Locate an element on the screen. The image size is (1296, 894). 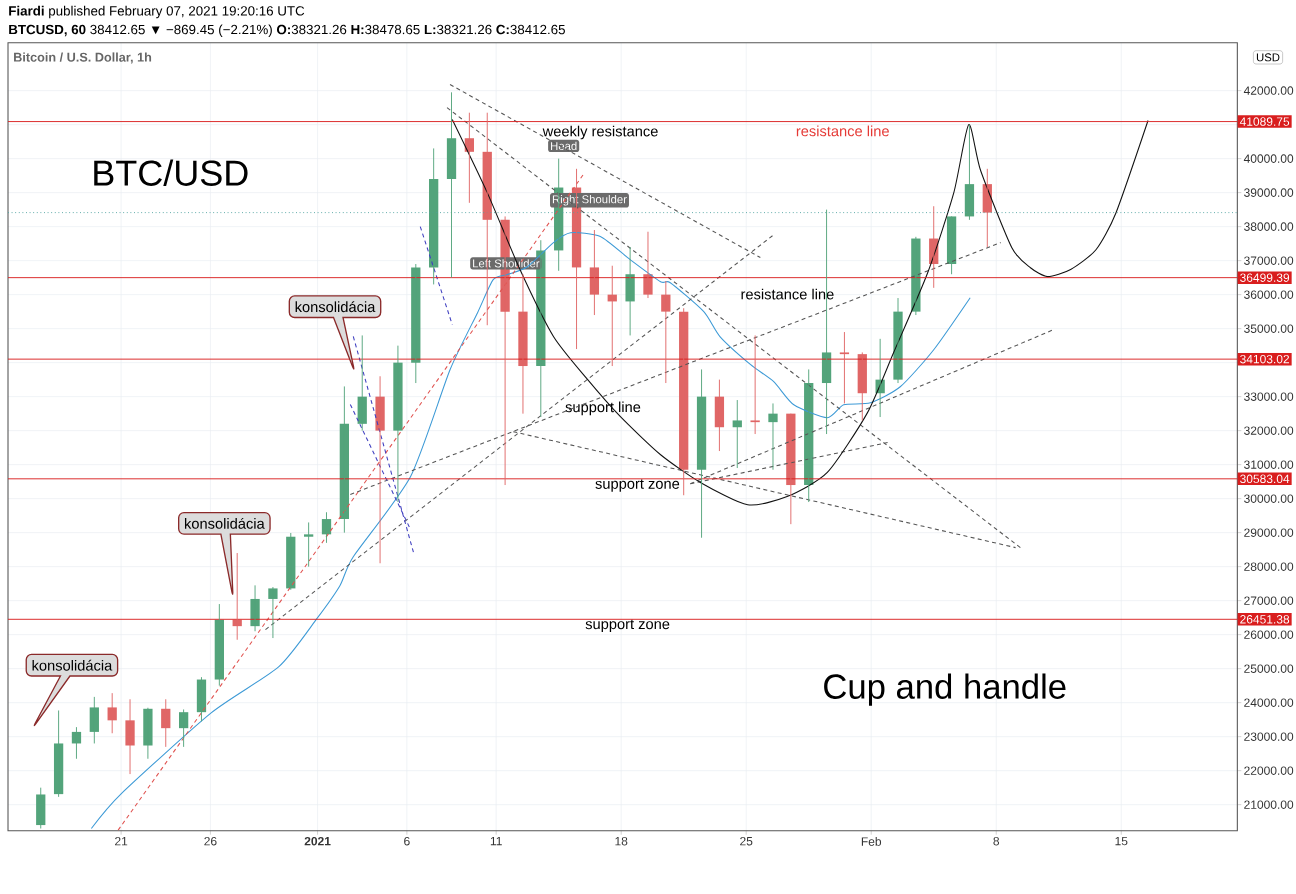
y-tick-label: 32000.00 is located at coordinates (1269, 430).